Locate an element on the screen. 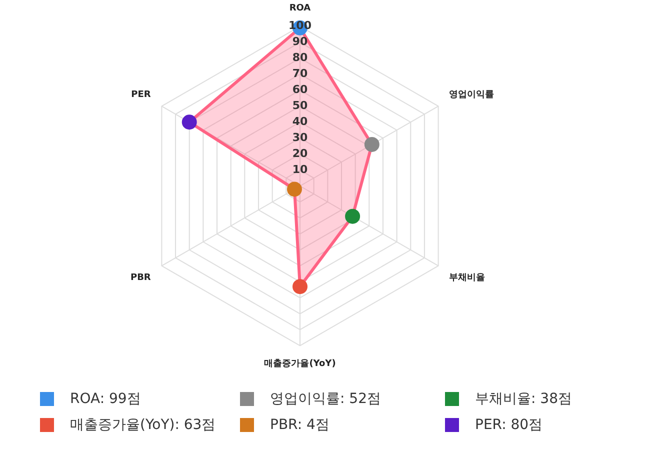 This screenshot has width=650, height=450. y-tick-label: 70 is located at coordinates (300, 73).